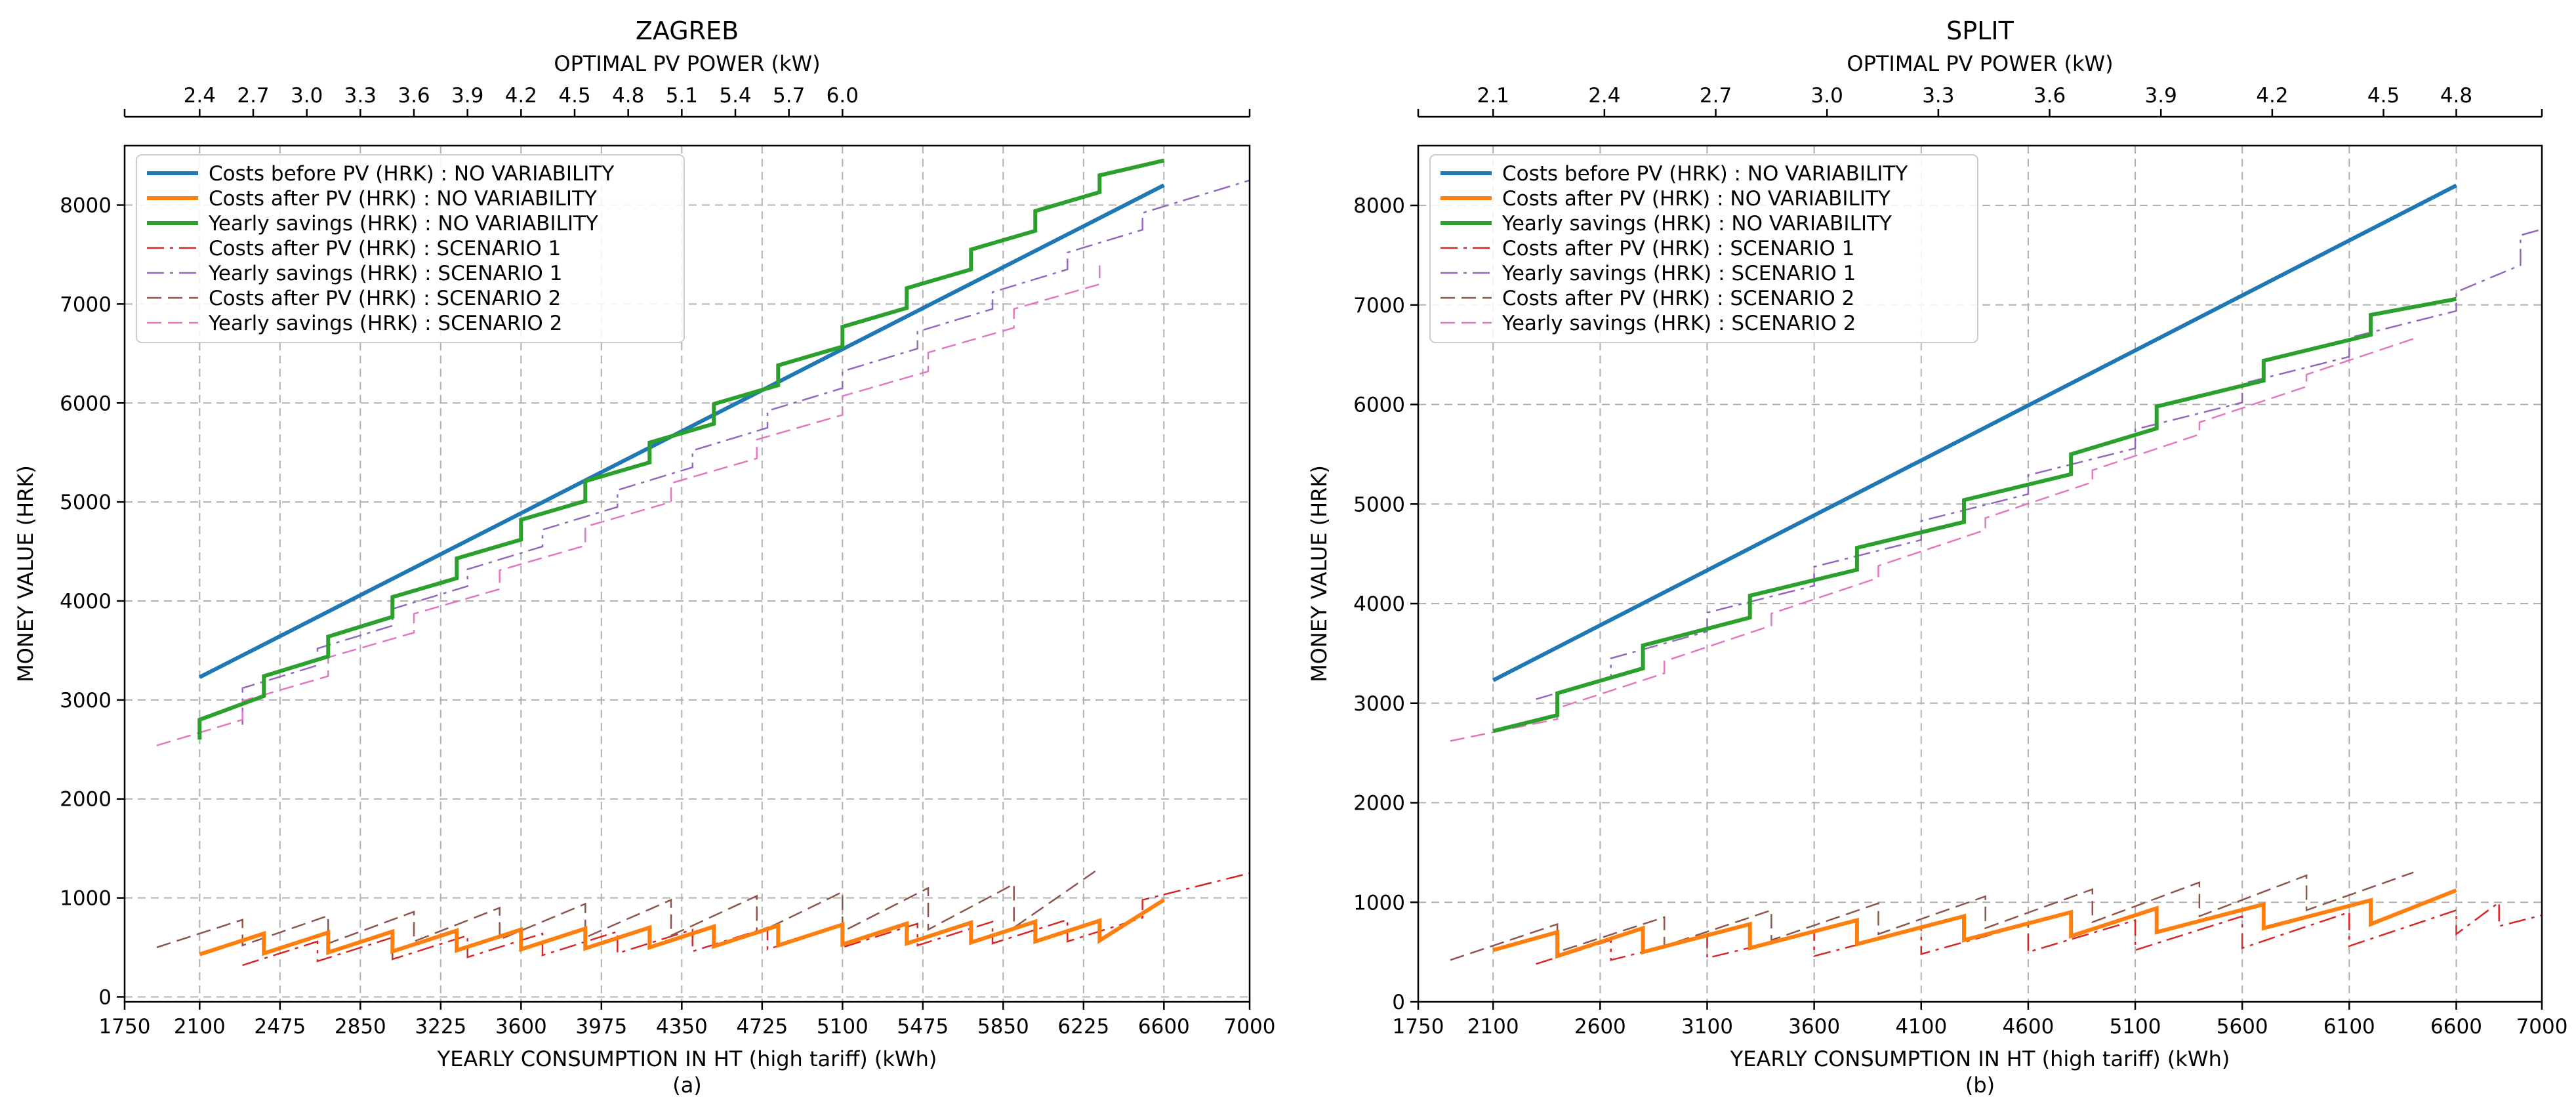  I want to click on top-axis-label: OPTIMAL PV POWER (kW), so click(1980, 63).